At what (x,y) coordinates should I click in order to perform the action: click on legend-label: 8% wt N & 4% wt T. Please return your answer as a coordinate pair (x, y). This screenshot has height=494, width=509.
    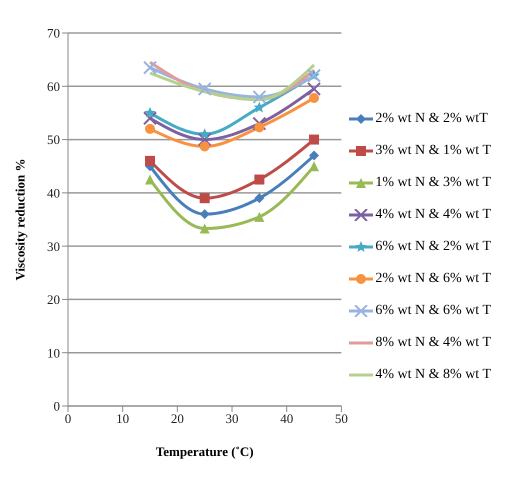
    Looking at the image, I should click on (433, 343).